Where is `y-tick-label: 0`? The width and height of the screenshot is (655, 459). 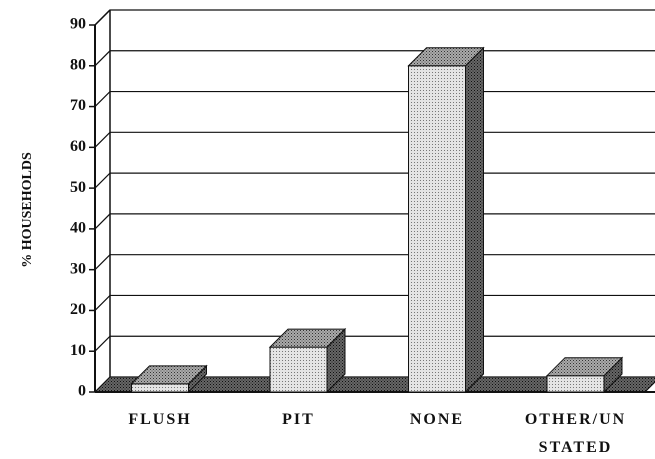 y-tick-label: 0 is located at coordinates (82, 391).